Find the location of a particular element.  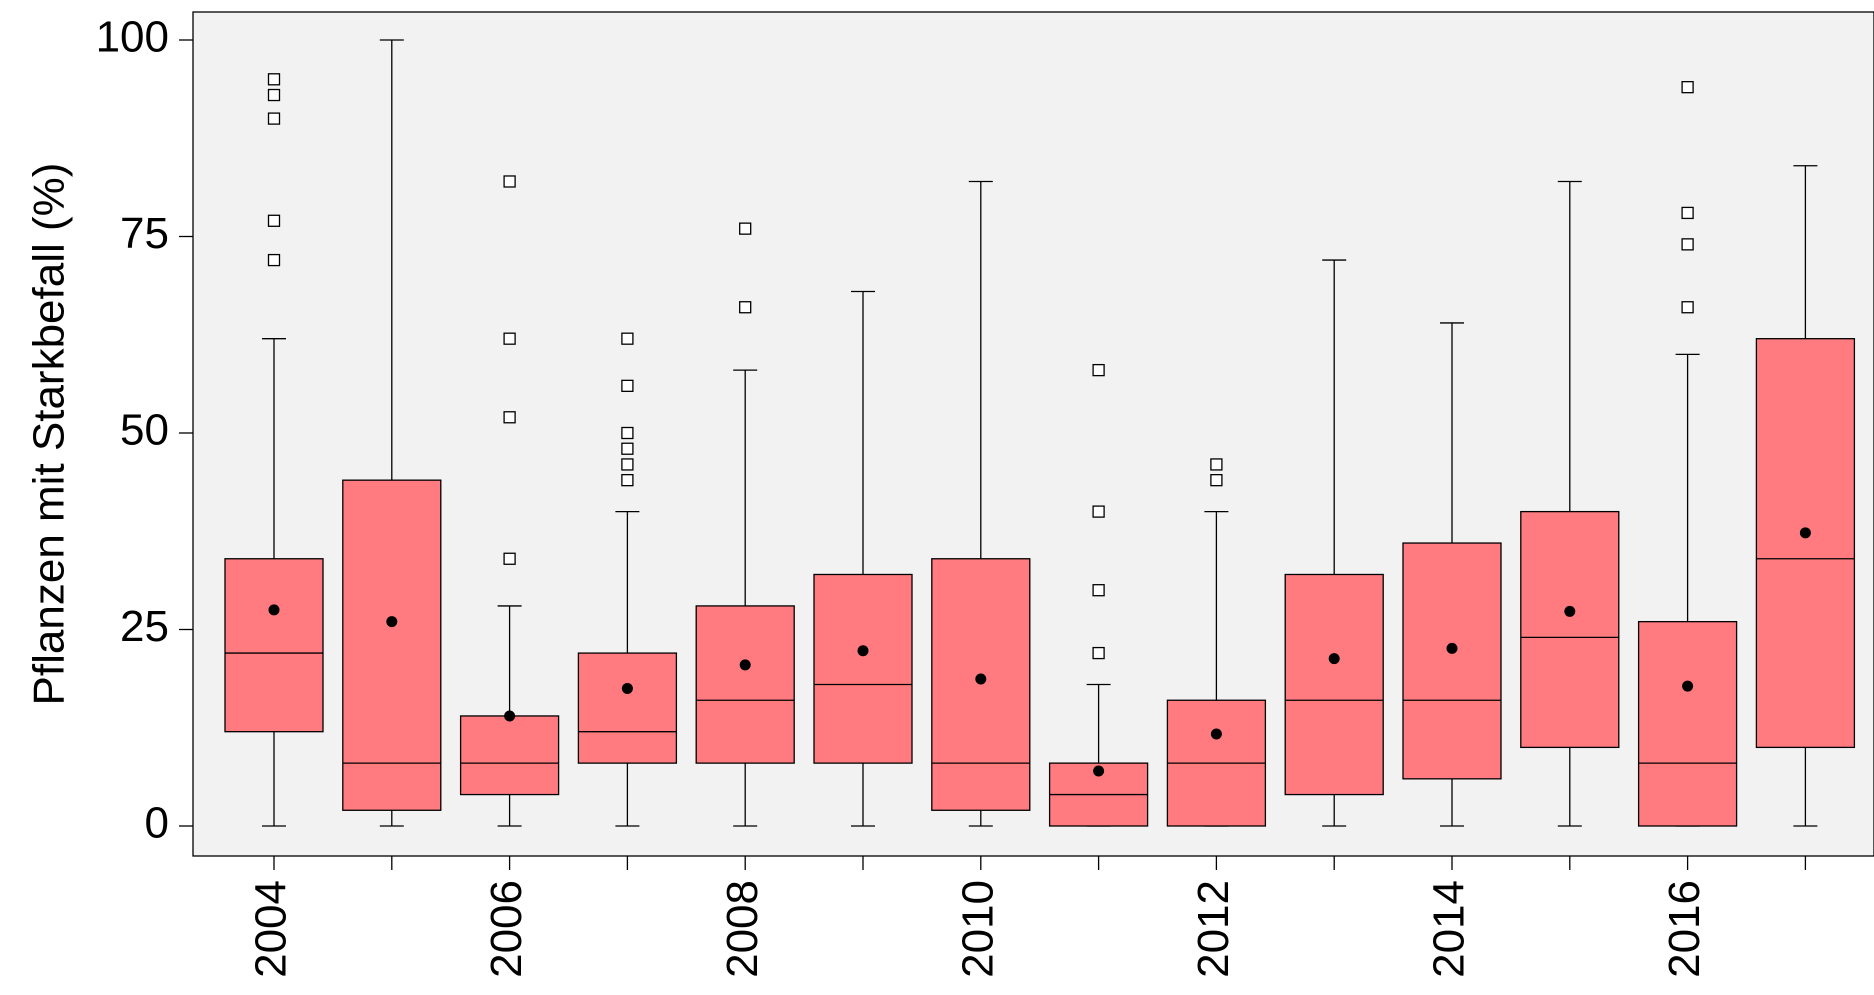

box-2005 is located at coordinates (392, 433).